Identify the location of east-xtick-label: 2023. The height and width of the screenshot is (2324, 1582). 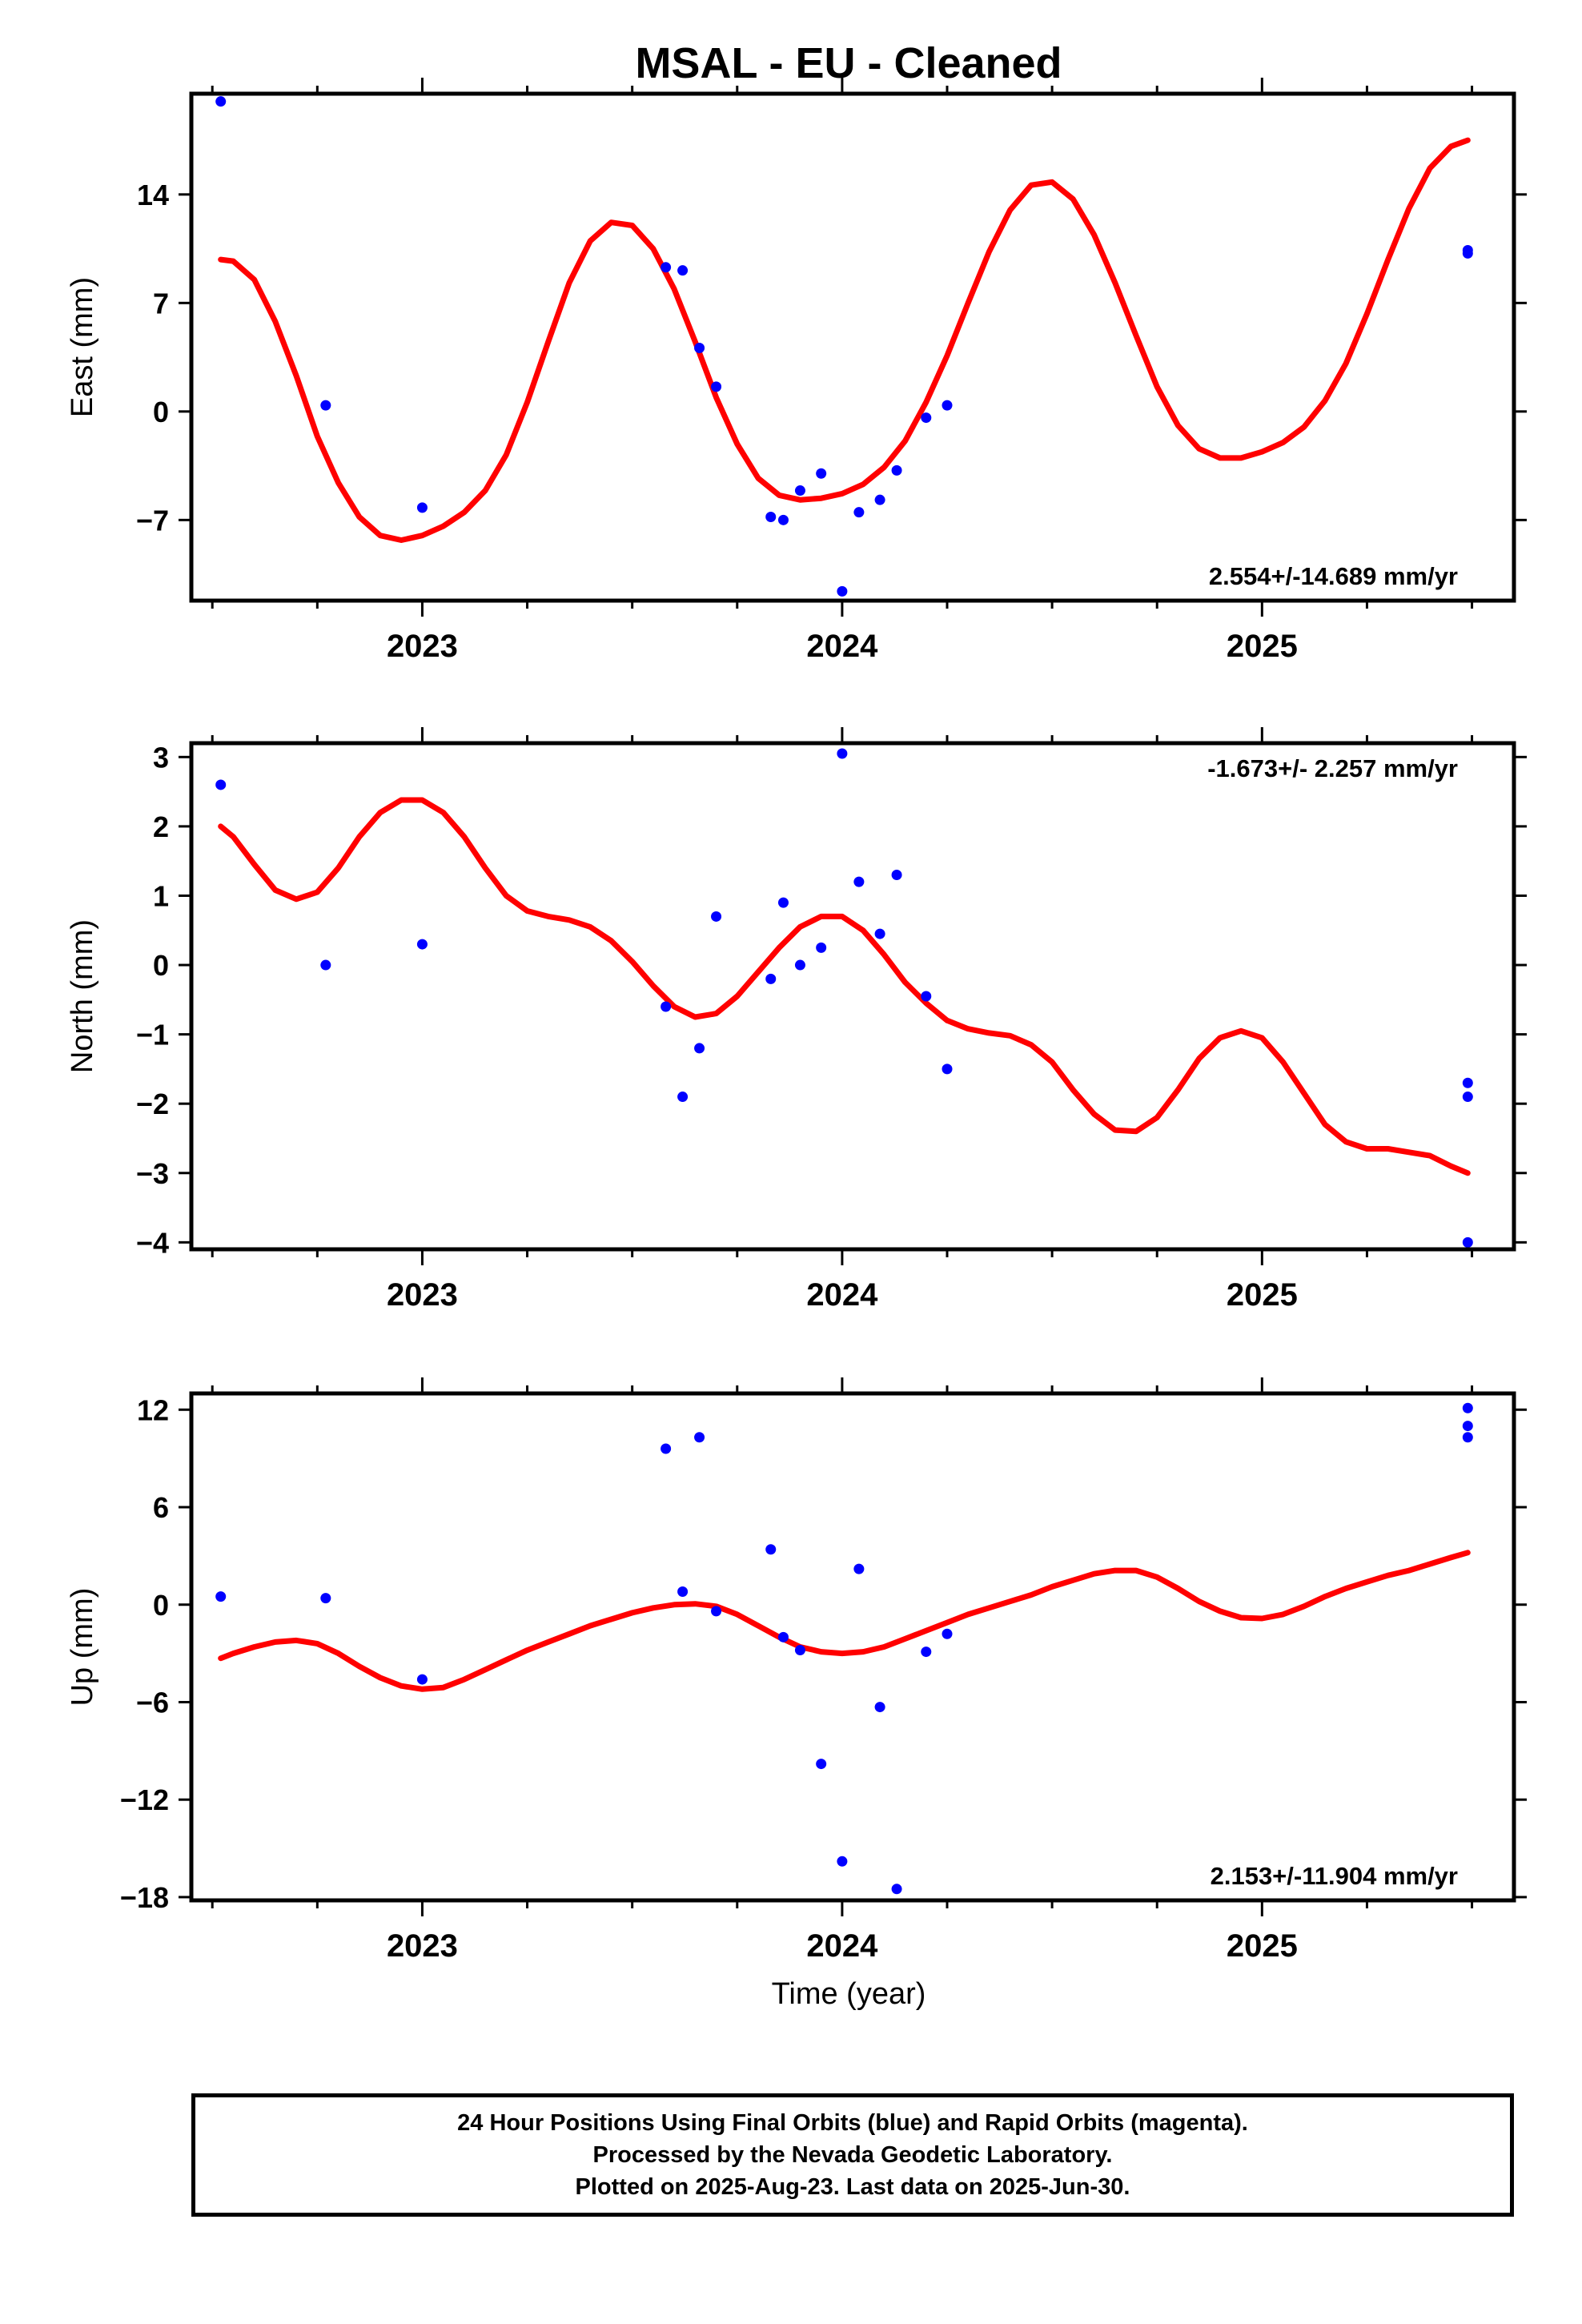
(422, 646).